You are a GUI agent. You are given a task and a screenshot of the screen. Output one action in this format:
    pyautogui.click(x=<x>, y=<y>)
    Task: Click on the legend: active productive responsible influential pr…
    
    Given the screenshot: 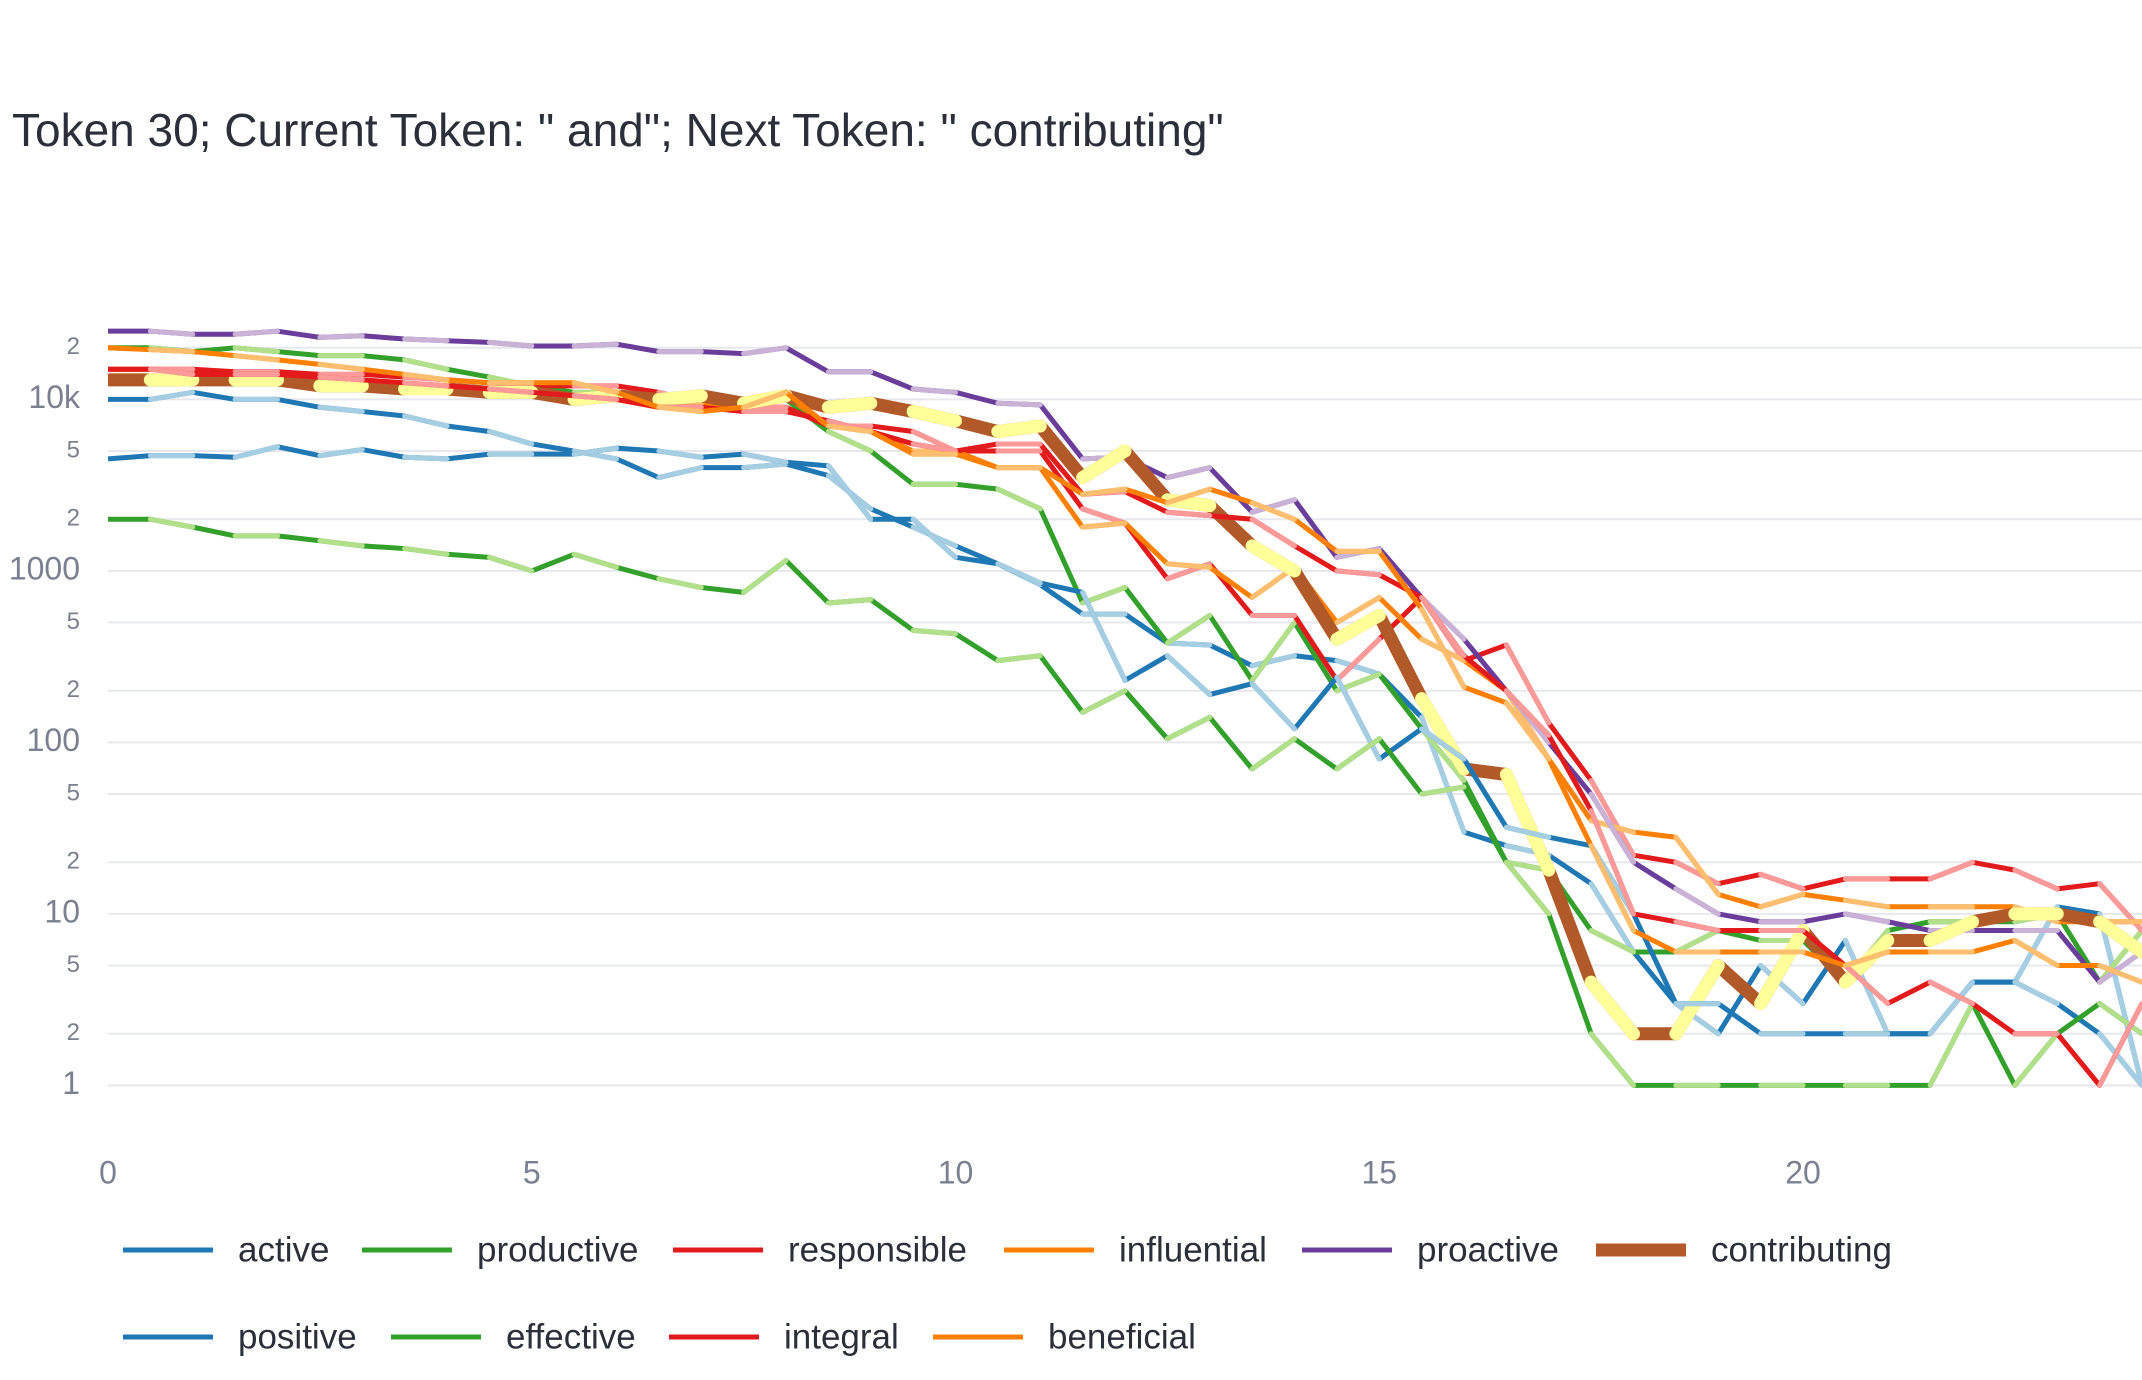 What is the action you would take?
    pyautogui.click(x=1007, y=1293)
    